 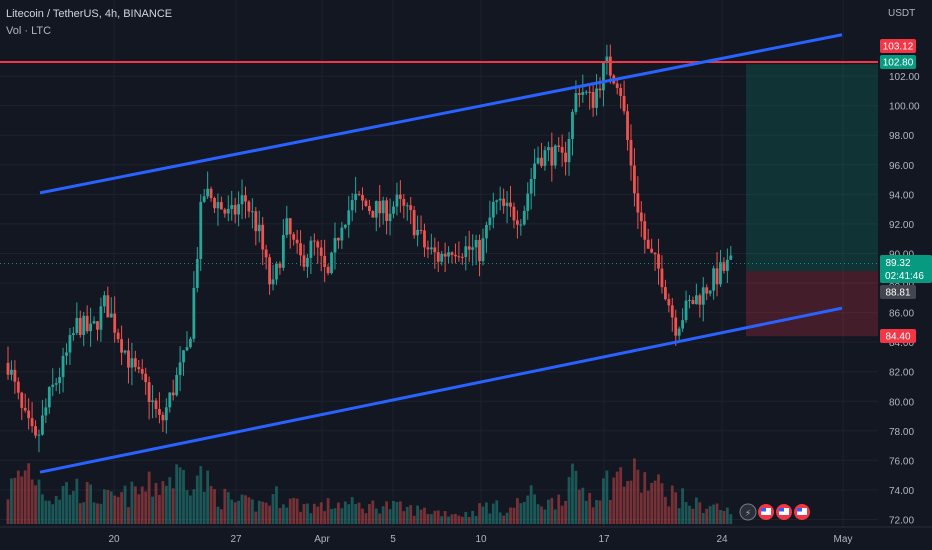 What do you see at coordinates (28, 31) in the screenshot?
I see `volume-legend: Vol · LTC` at bounding box center [28, 31].